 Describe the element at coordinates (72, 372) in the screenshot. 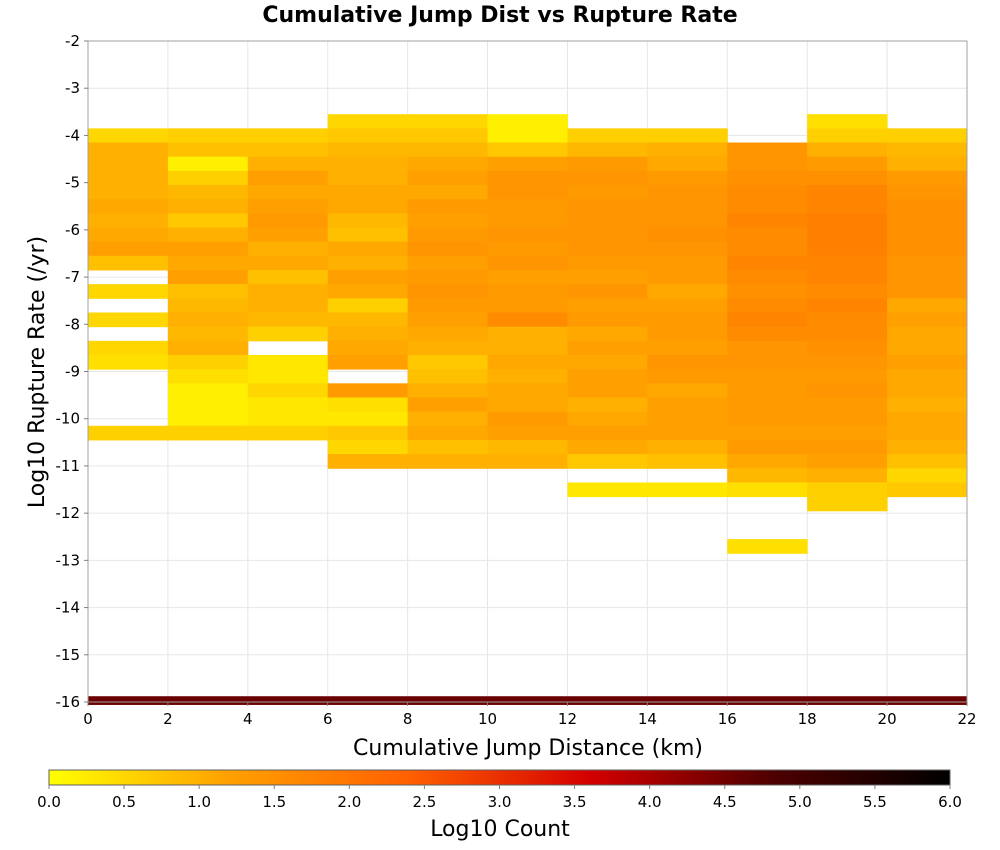

I see `y-tick-label: -9` at that location.